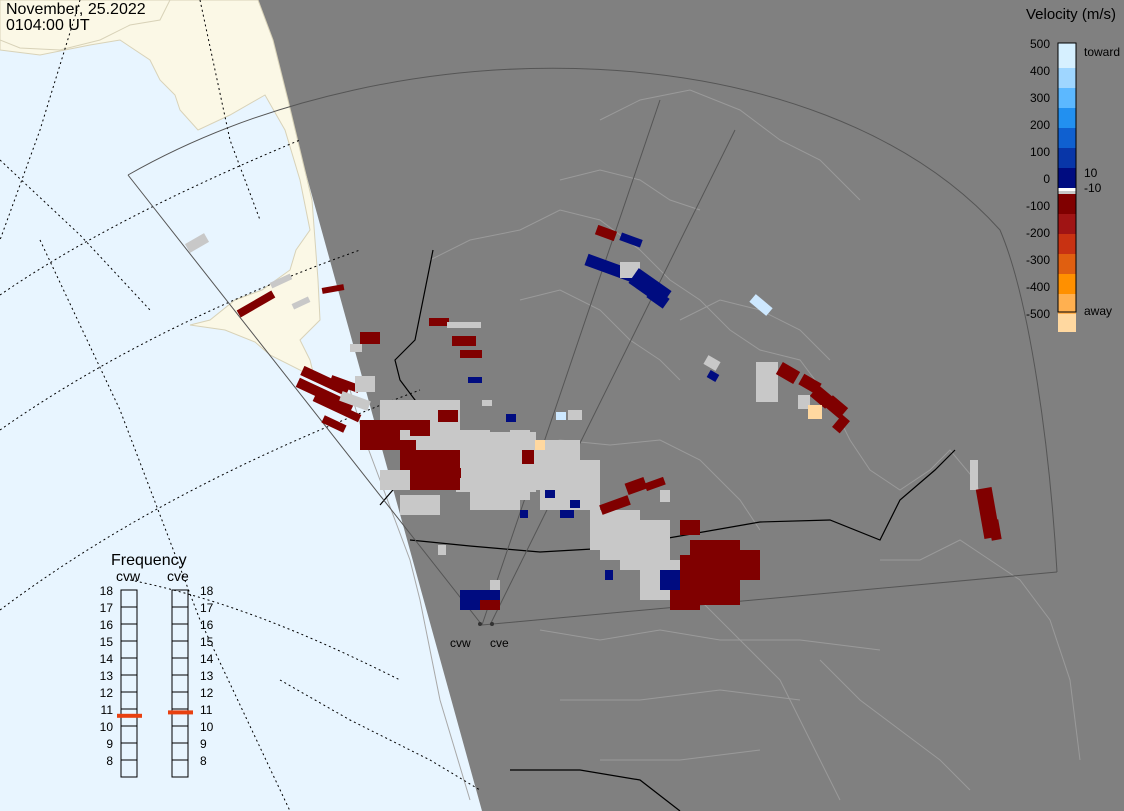  What do you see at coordinates (207, 693) in the screenshot?
I see `frequency-level-label-right: 12` at bounding box center [207, 693].